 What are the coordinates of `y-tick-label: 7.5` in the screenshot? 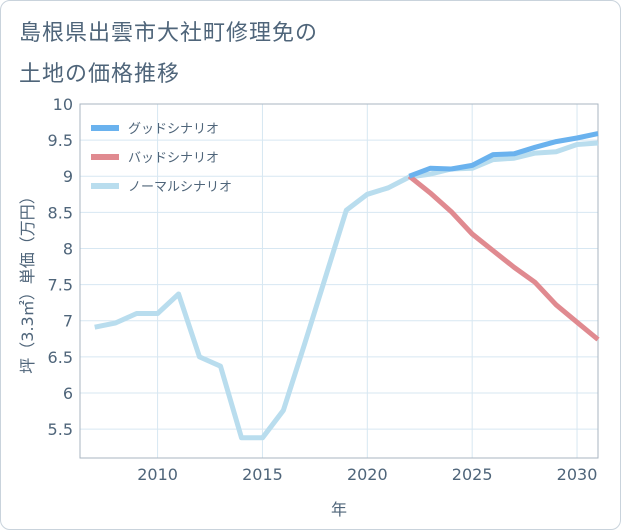 It's located at (60, 285).